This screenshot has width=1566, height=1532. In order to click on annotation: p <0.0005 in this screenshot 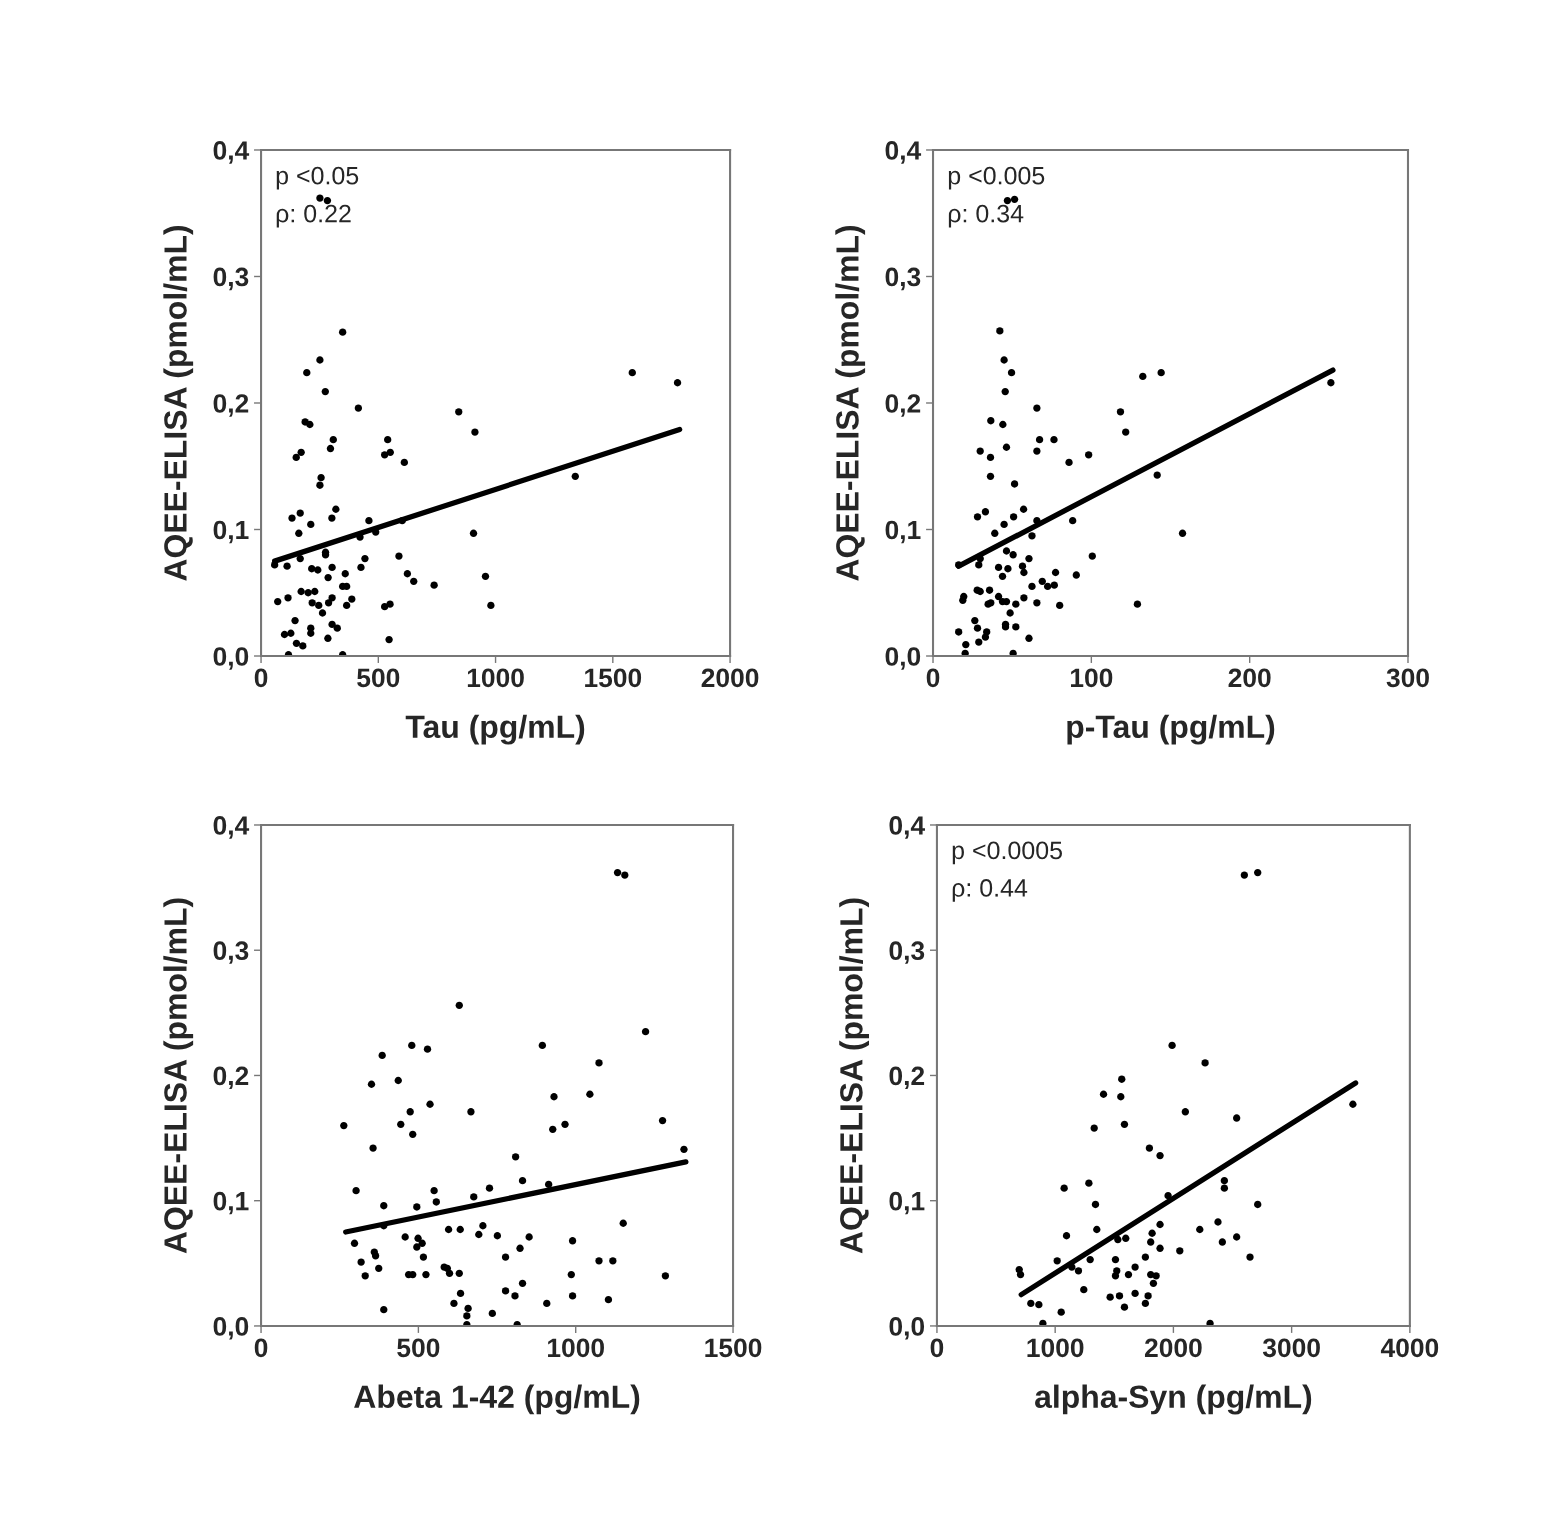, I will do `click(1007, 853)`.